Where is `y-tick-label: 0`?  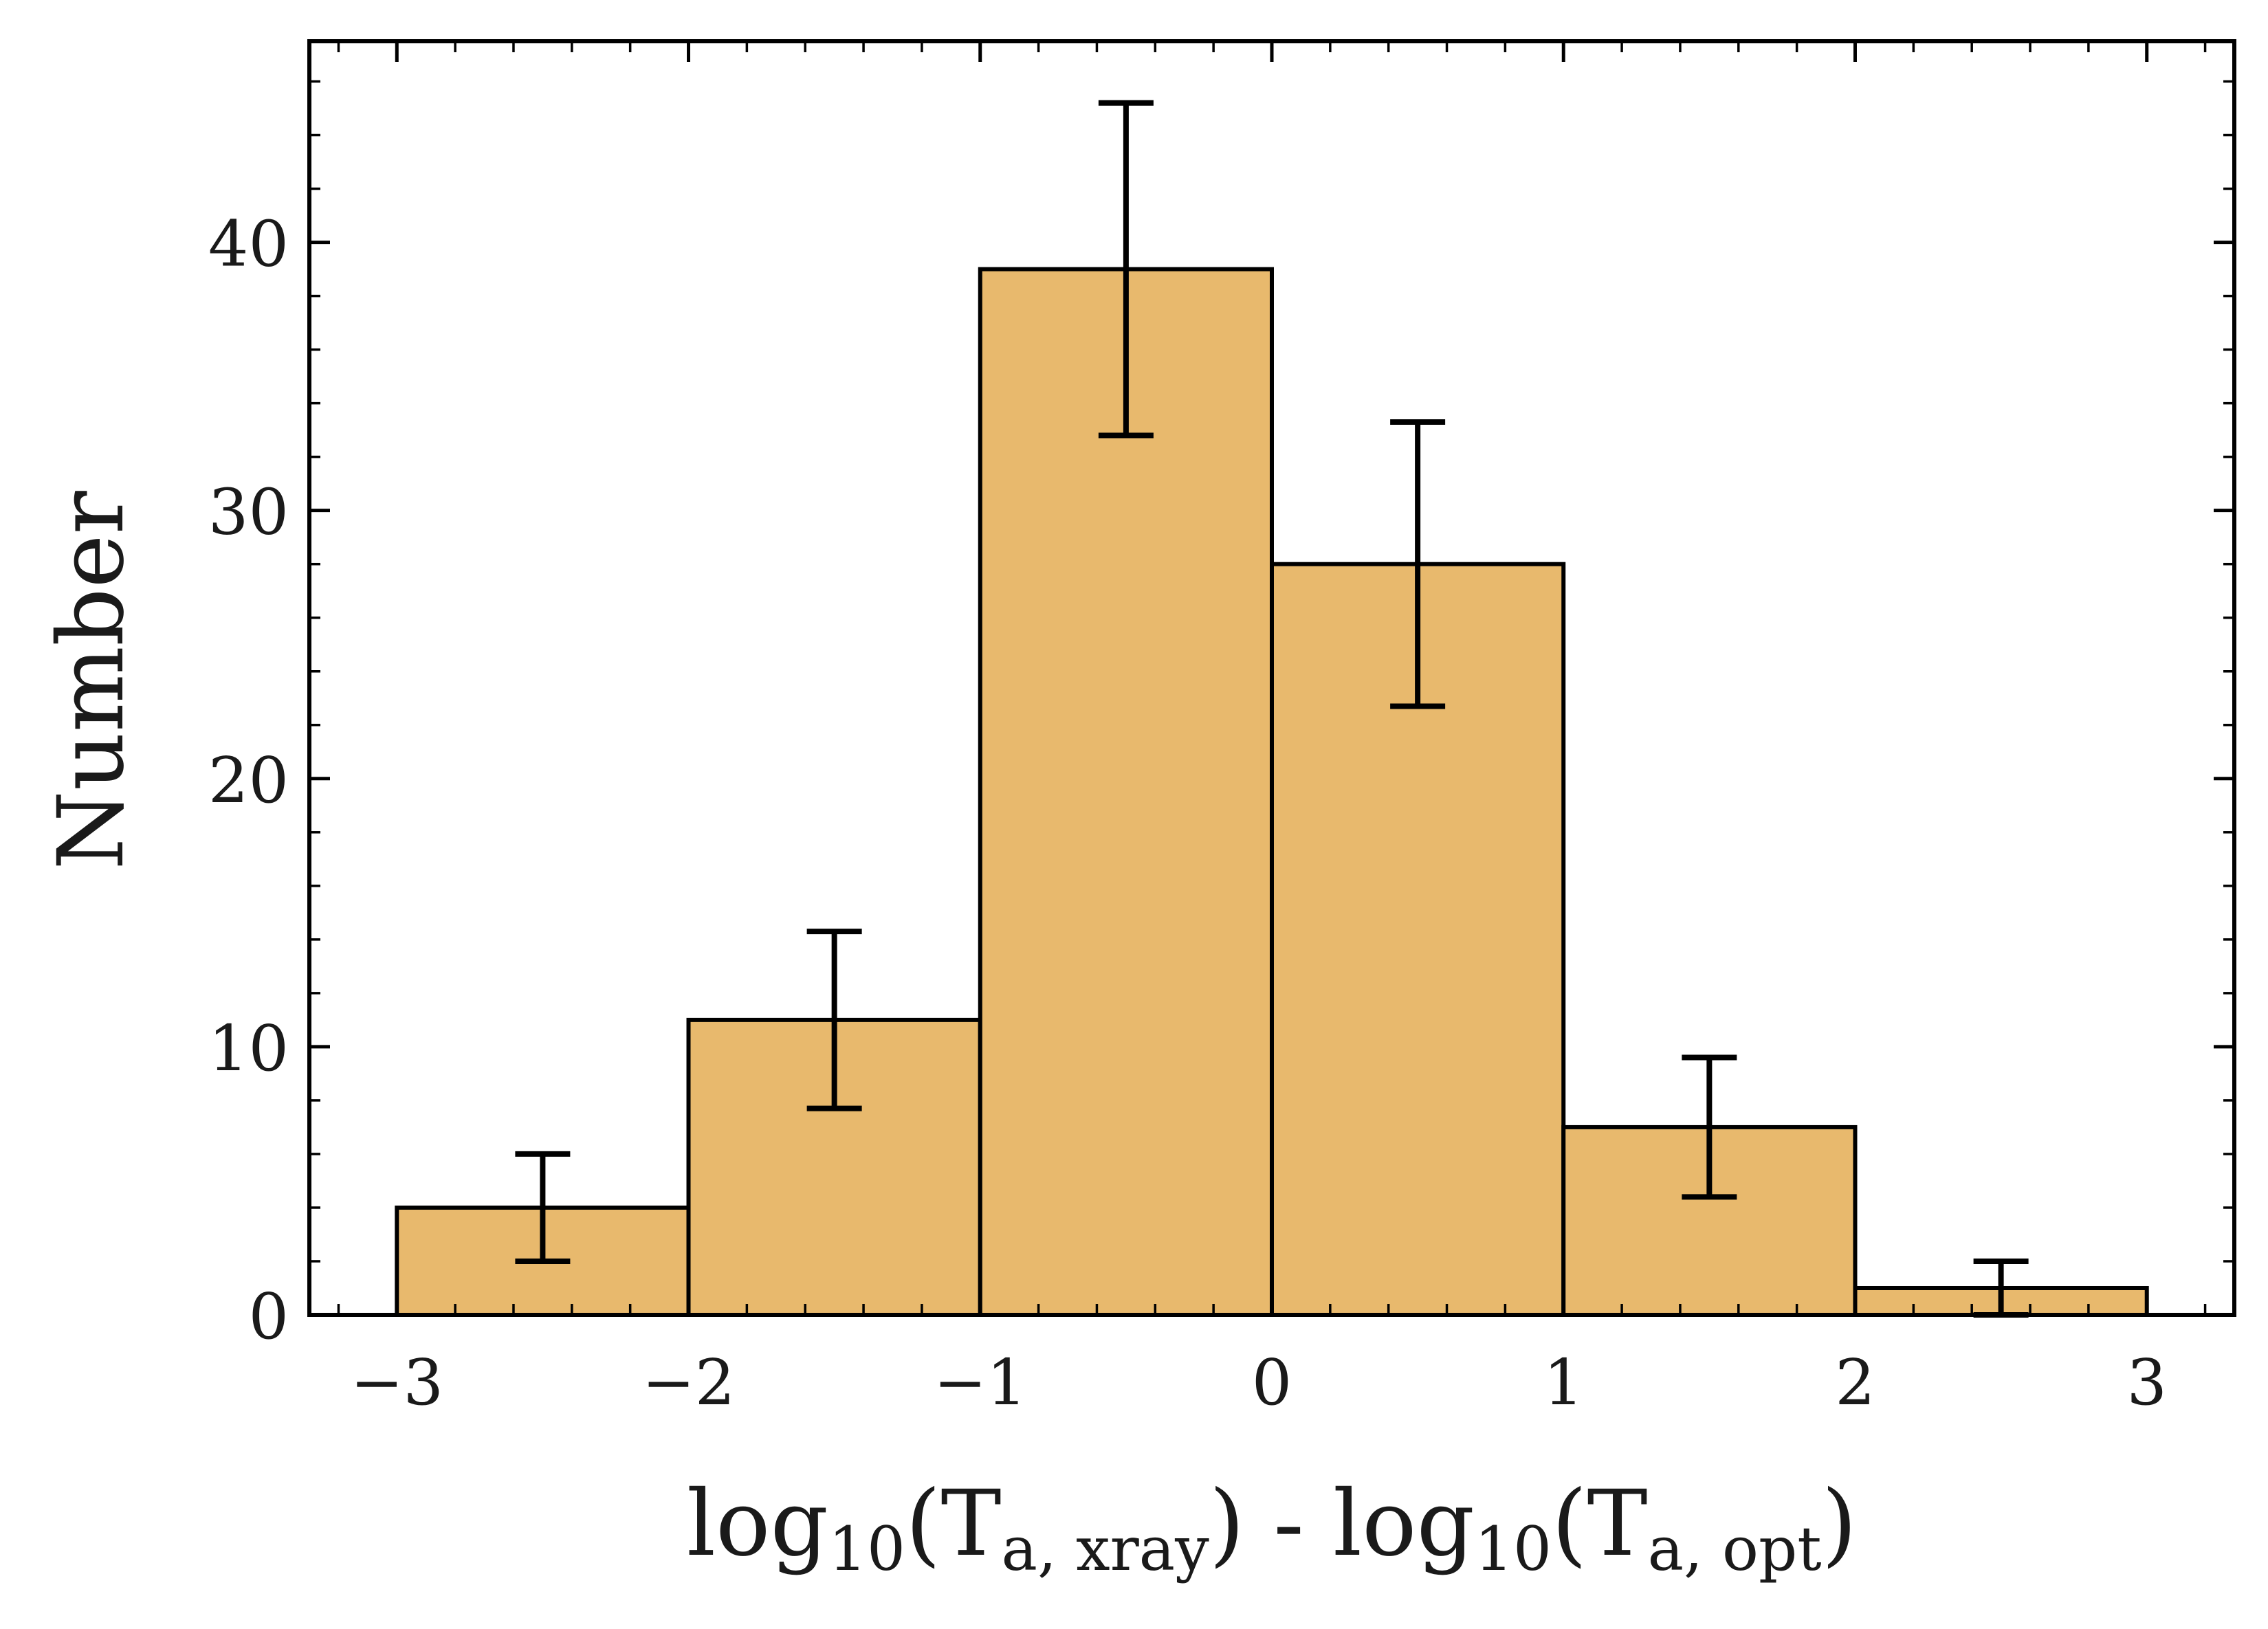
y-tick-label: 0 is located at coordinates (268, 1316).